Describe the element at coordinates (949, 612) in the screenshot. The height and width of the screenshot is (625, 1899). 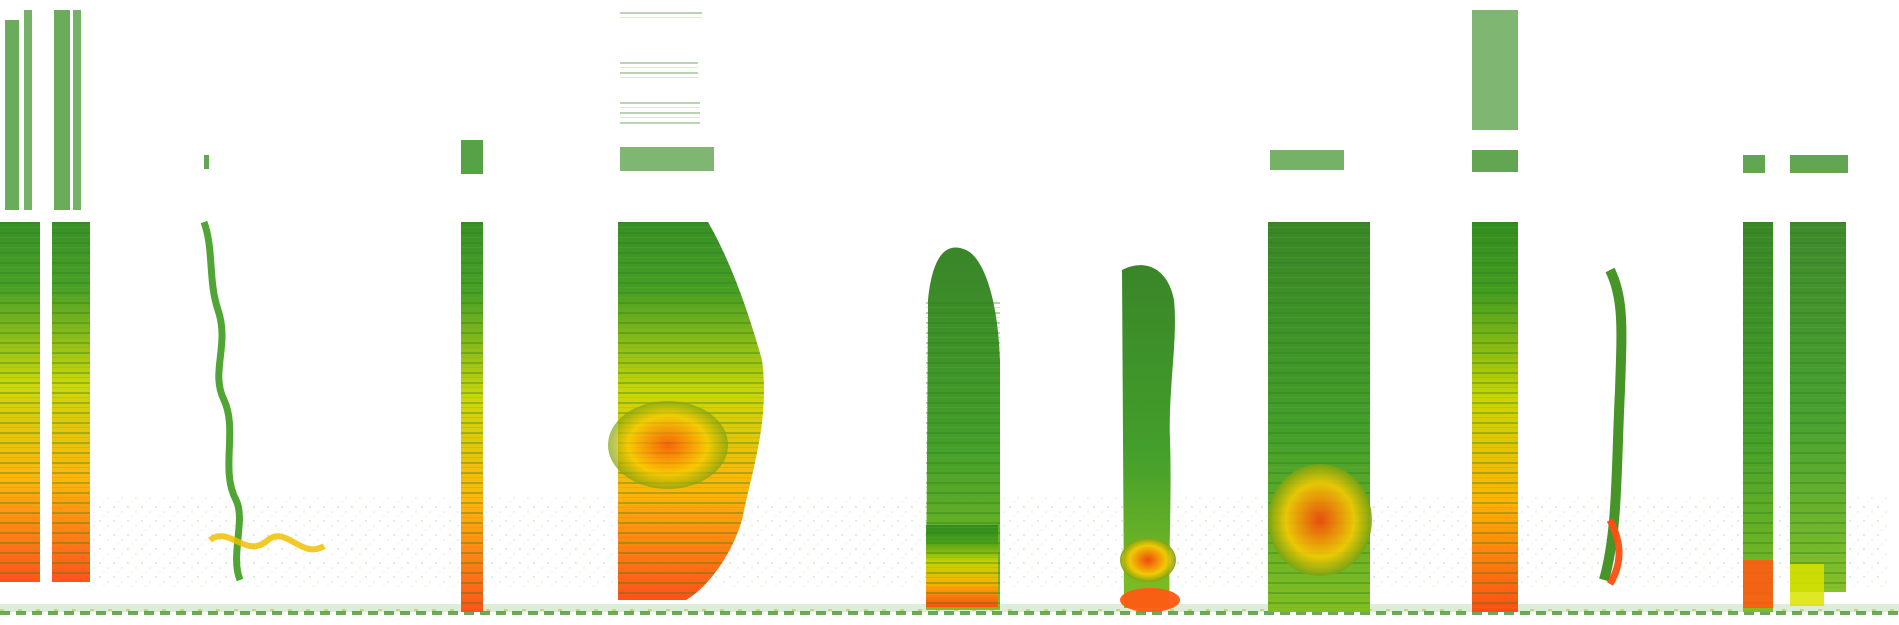
I see `baseline-track` at that location.